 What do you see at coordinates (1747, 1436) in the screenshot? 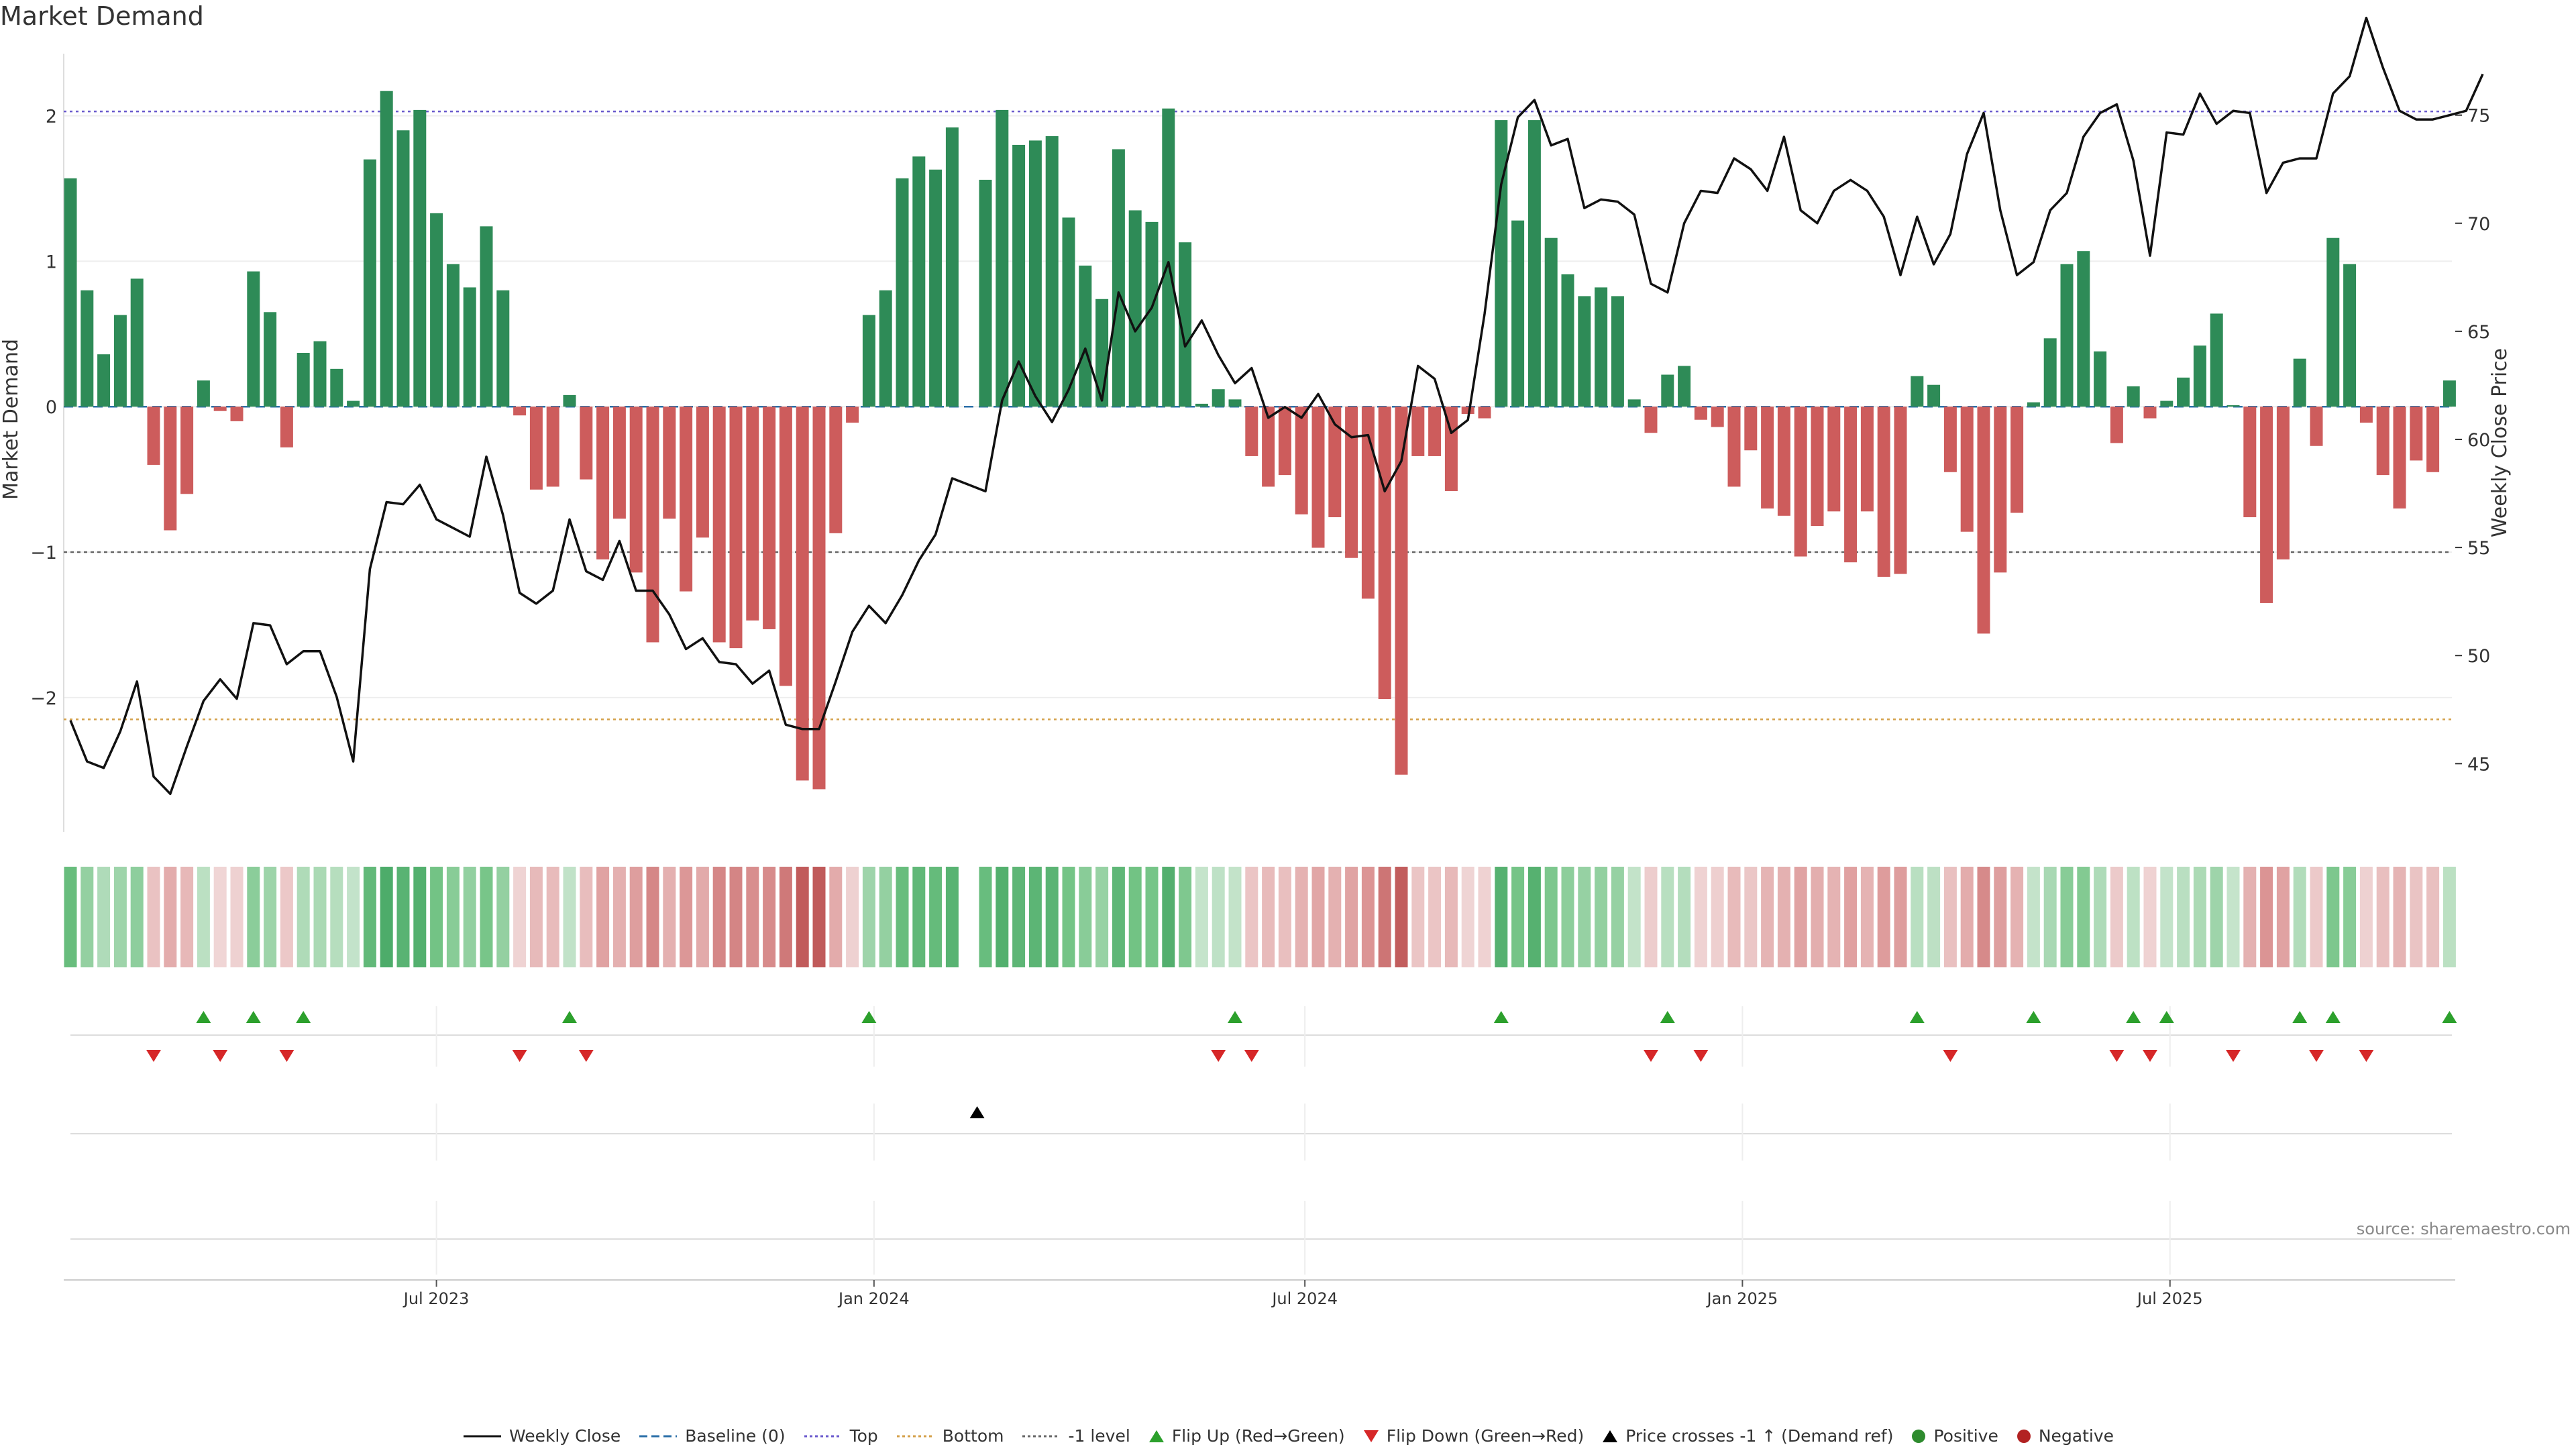
I see `legend-item: Price crosses -1 ↑ (Demand ref)` at bounding box center [1747, 1436].